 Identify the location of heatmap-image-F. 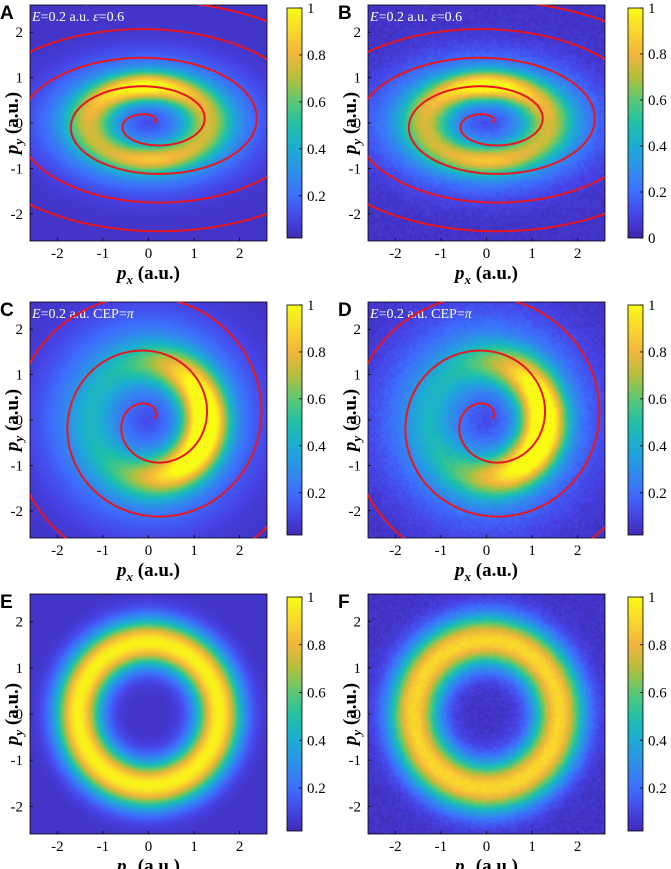
(486, 714).